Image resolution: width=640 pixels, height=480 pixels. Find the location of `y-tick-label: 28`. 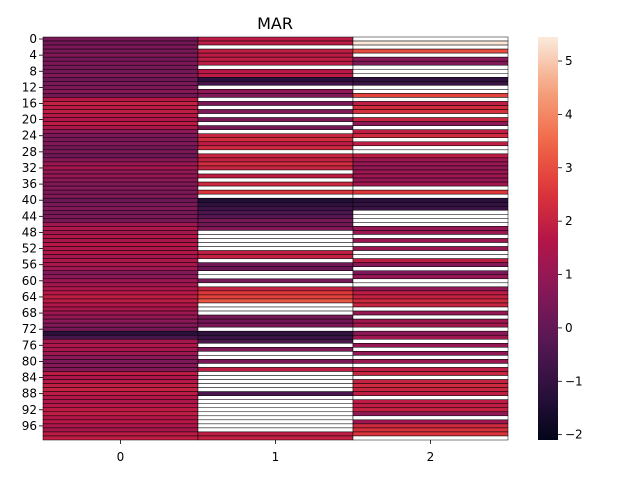

y-tick-label: 28 is located at coordinates (29, 152).